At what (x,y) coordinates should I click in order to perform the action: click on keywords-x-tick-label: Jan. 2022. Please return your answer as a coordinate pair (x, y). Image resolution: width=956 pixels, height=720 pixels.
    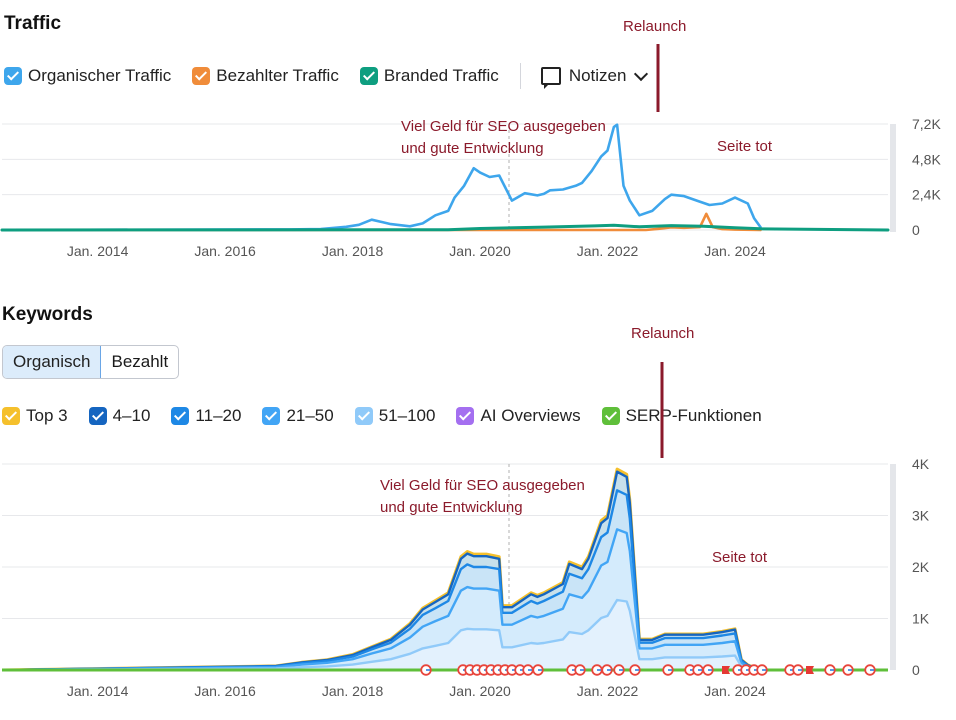
    Looking at the image, I should click on (608, 691).